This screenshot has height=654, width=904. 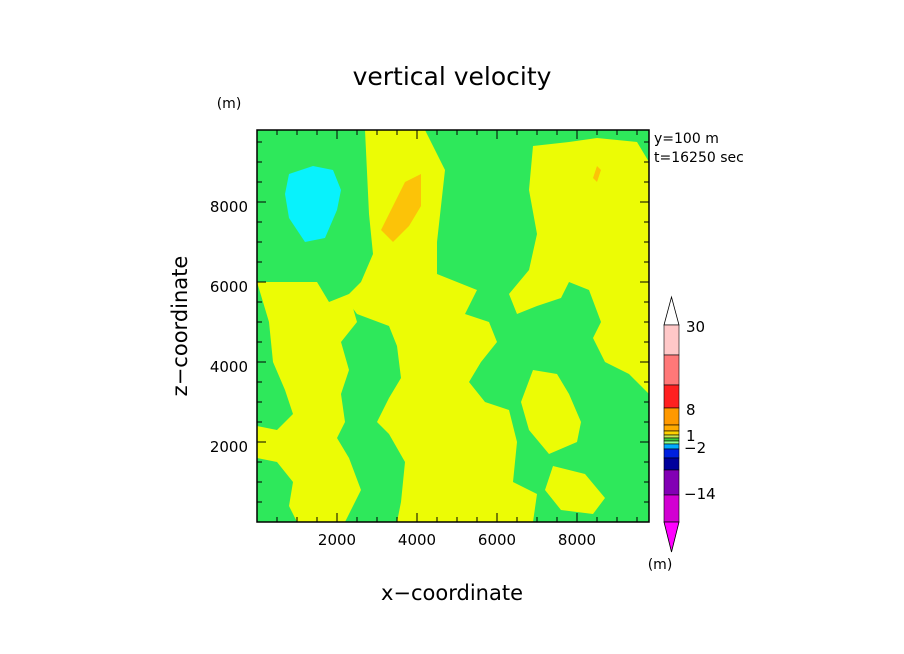 I want to click on x-tick-label: 6000, so click(x=497, y=540).